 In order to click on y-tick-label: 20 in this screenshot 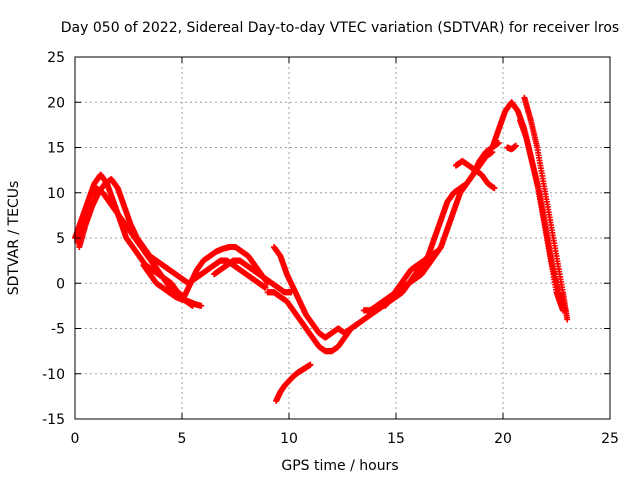, I will do `click(56, 103)`.